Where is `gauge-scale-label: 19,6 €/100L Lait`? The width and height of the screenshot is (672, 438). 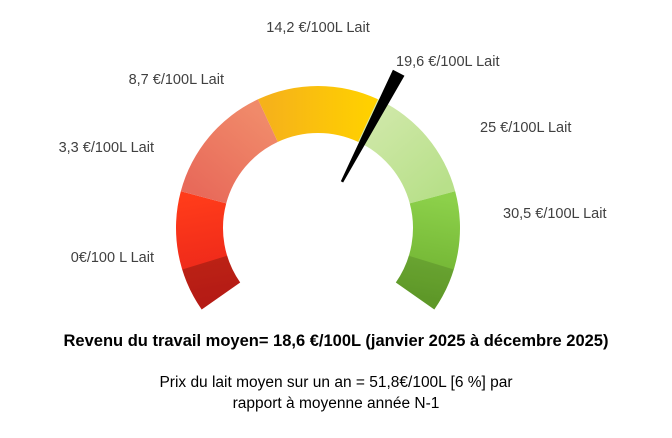 gauge-scale-label: 19,6 €/100L Lait is located at coordinates (447, 62).